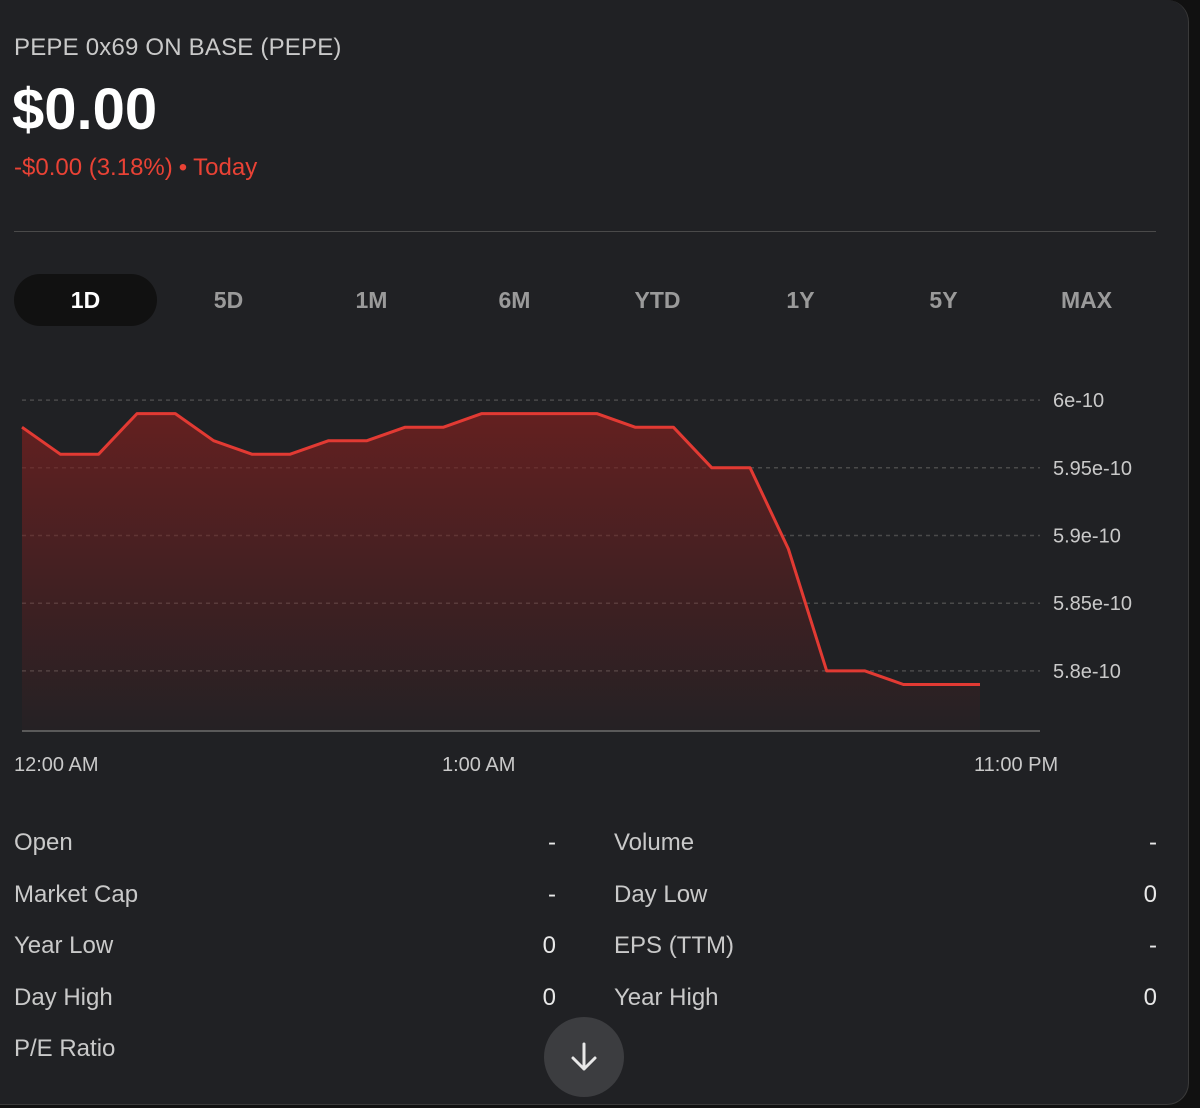  I want to click on range-tab-5y: 5Y, so click(943, 299).